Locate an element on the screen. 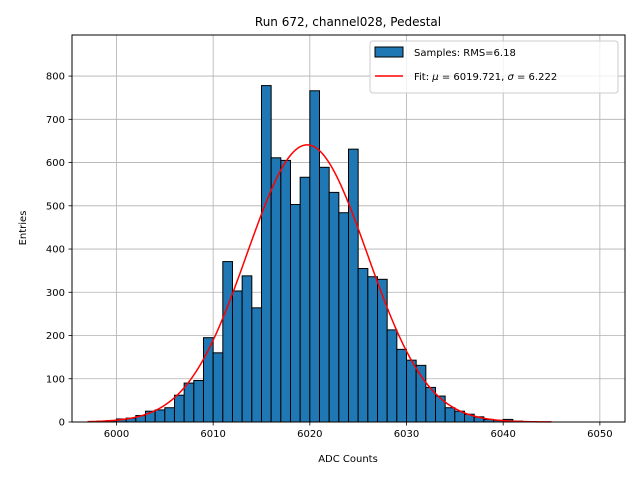  chart-title: Run 672, channel028, Pedestal is located at coordinates (348, 22).